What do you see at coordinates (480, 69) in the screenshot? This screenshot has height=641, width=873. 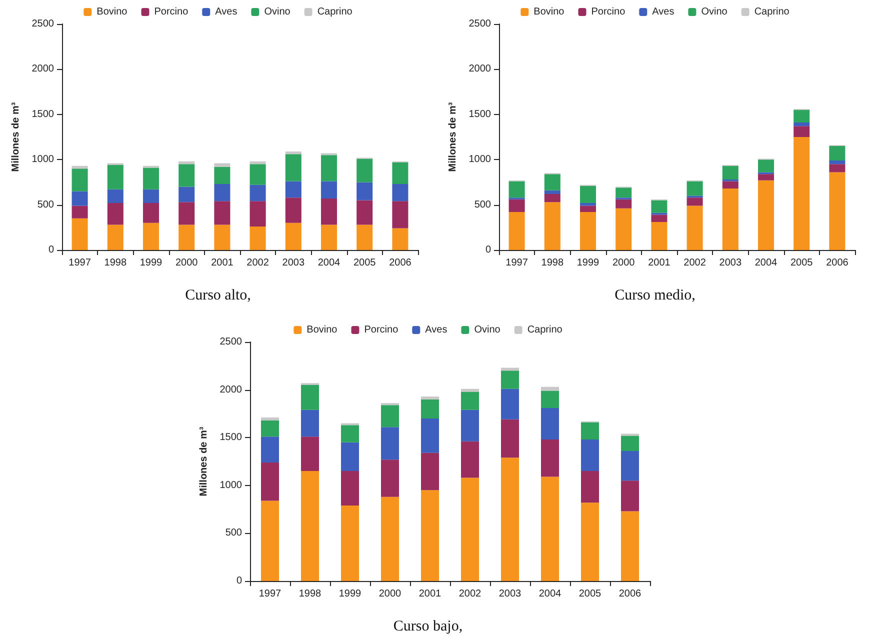 I see `y-tick-label: 2000` at bounding box center [480, 69].